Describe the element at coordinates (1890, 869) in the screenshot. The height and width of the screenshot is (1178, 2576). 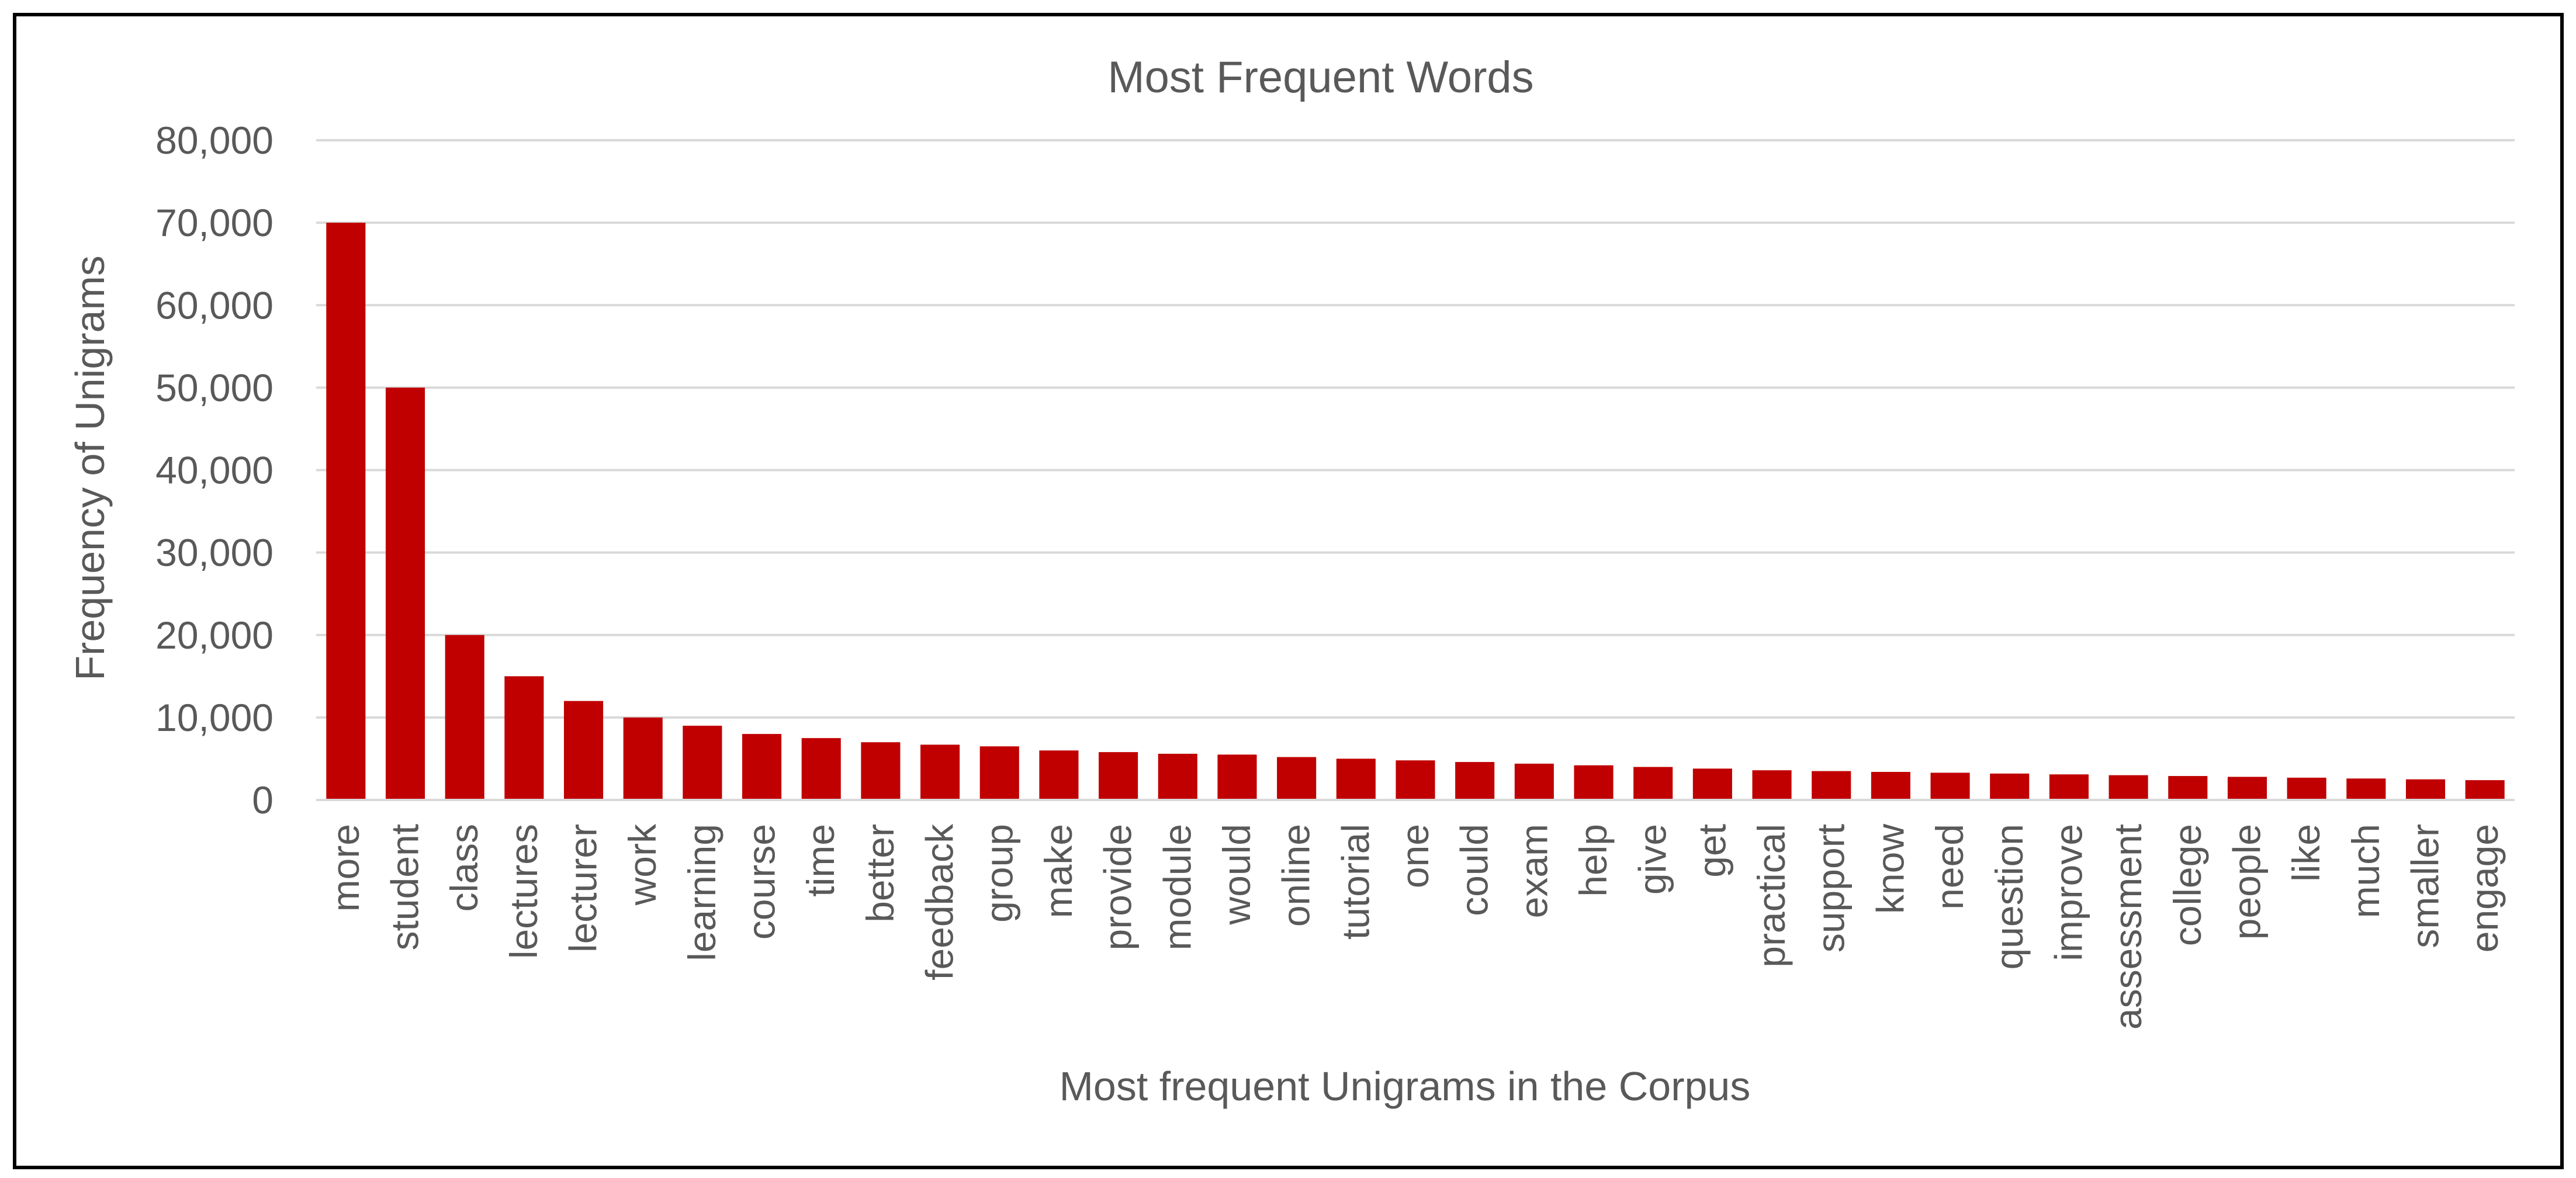
I see `x-tick-label: know` at that location.